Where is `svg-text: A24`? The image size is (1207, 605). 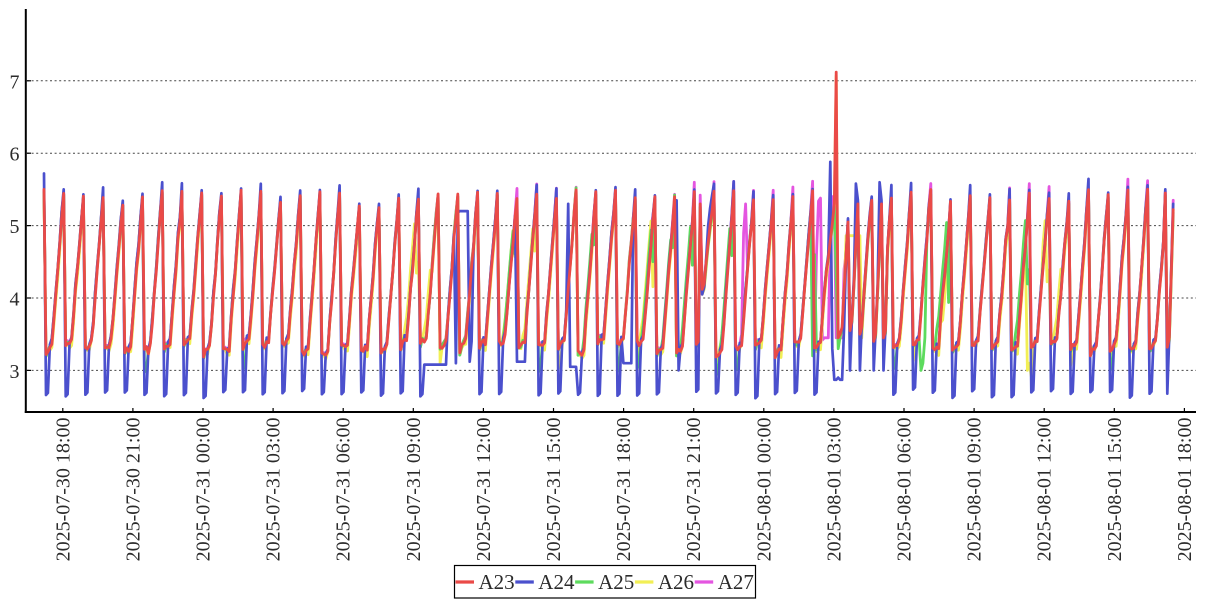
svg-text: A24 is located at coordinates (556, 582).